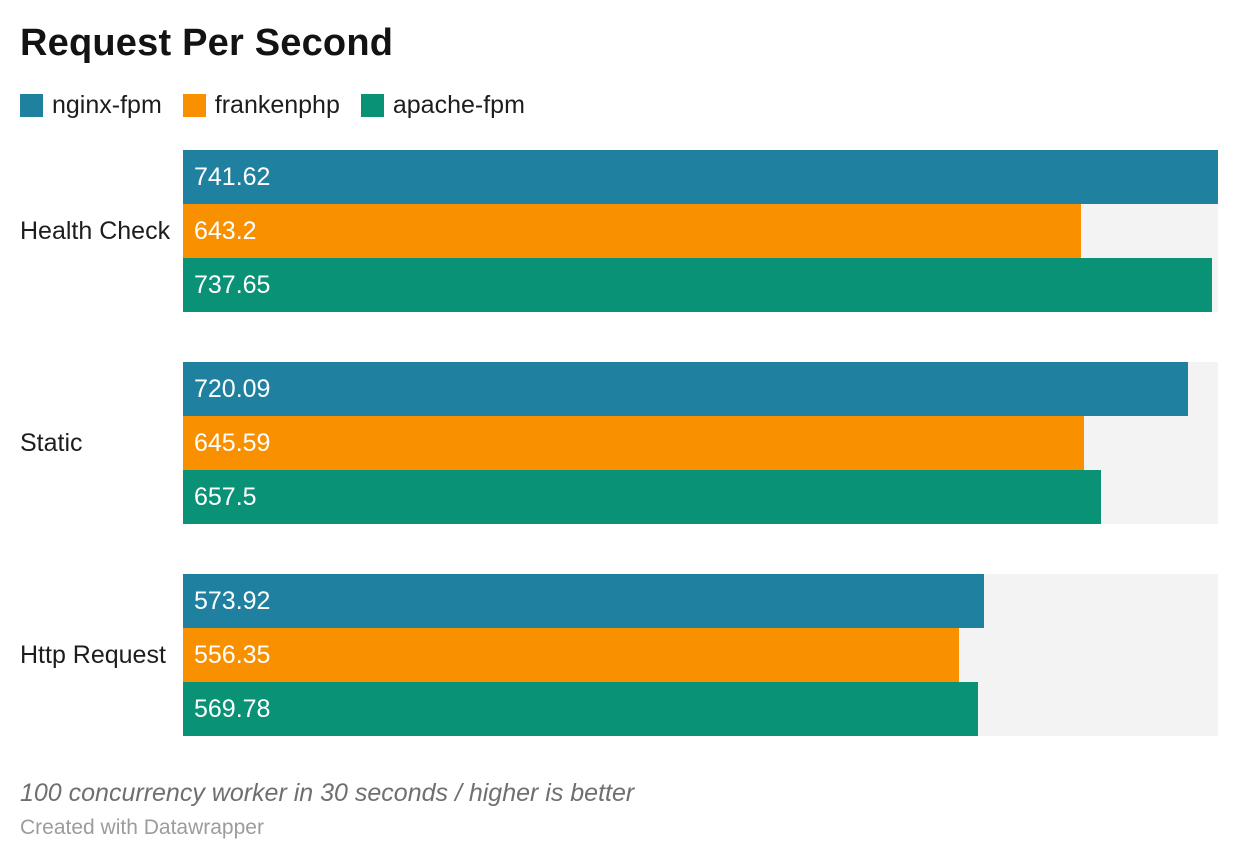 The image size is (1240, 860). What do you see at coordinates (232, 708) in the screenshot?
I see `bar-value-label: 569.78` at bounding box center [232, 708].